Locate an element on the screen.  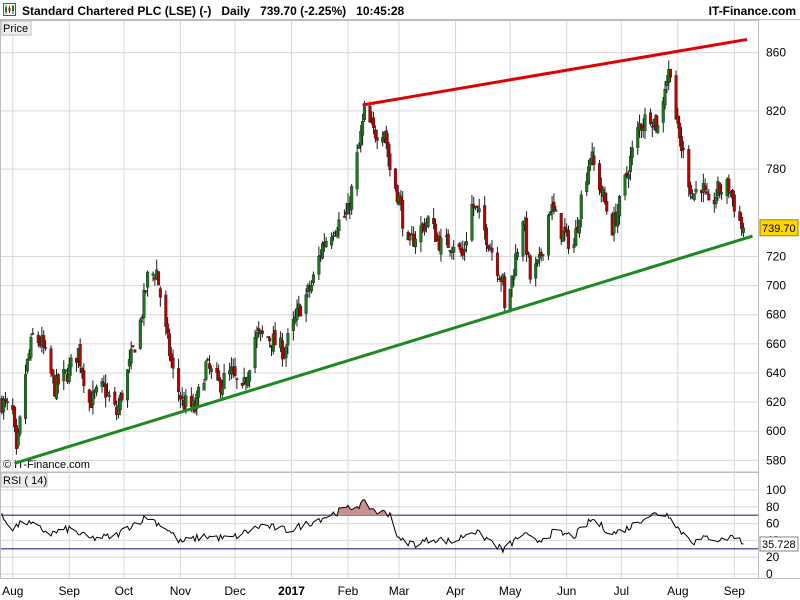
x-tick-label: Dec is located at coordinates (234, 591).